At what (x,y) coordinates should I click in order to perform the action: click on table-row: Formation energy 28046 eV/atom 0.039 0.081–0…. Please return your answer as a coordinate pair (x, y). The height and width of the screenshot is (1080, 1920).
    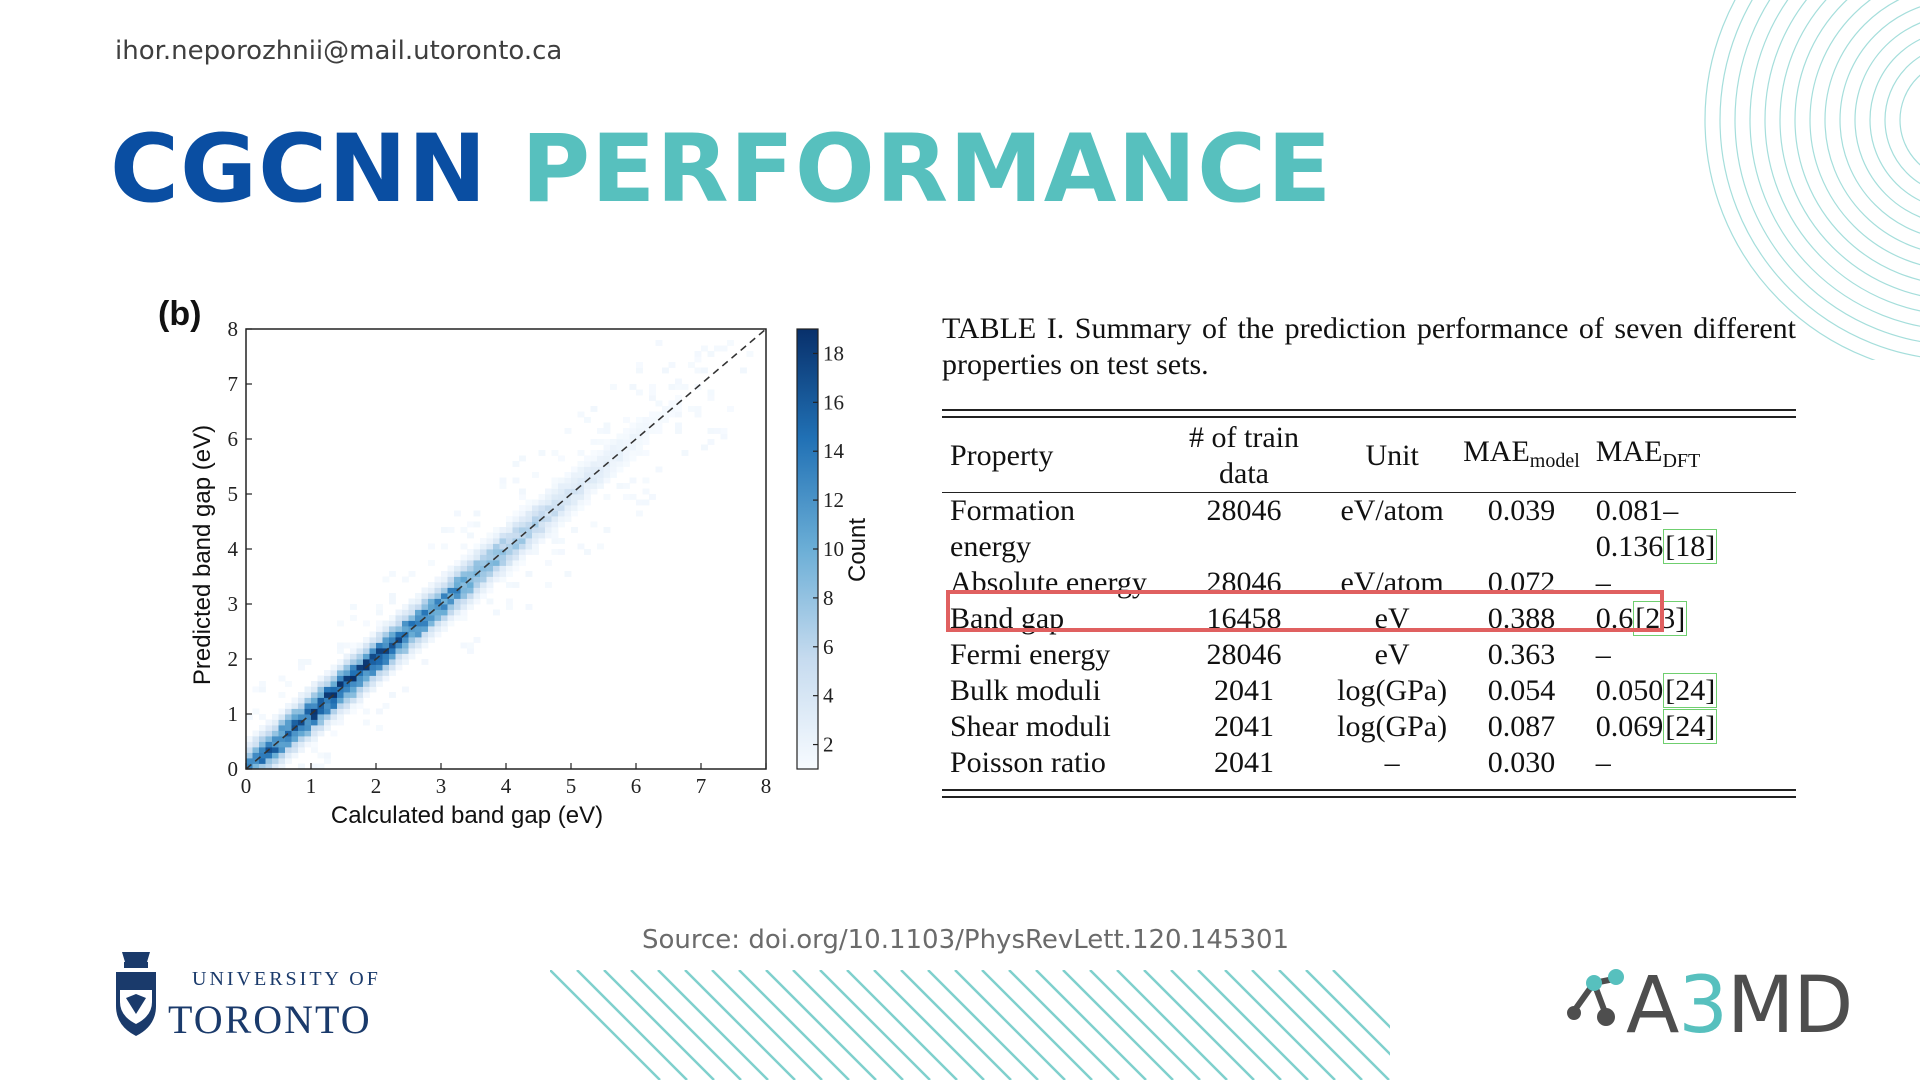
    Looking at the image, I should click on (1369, 529).